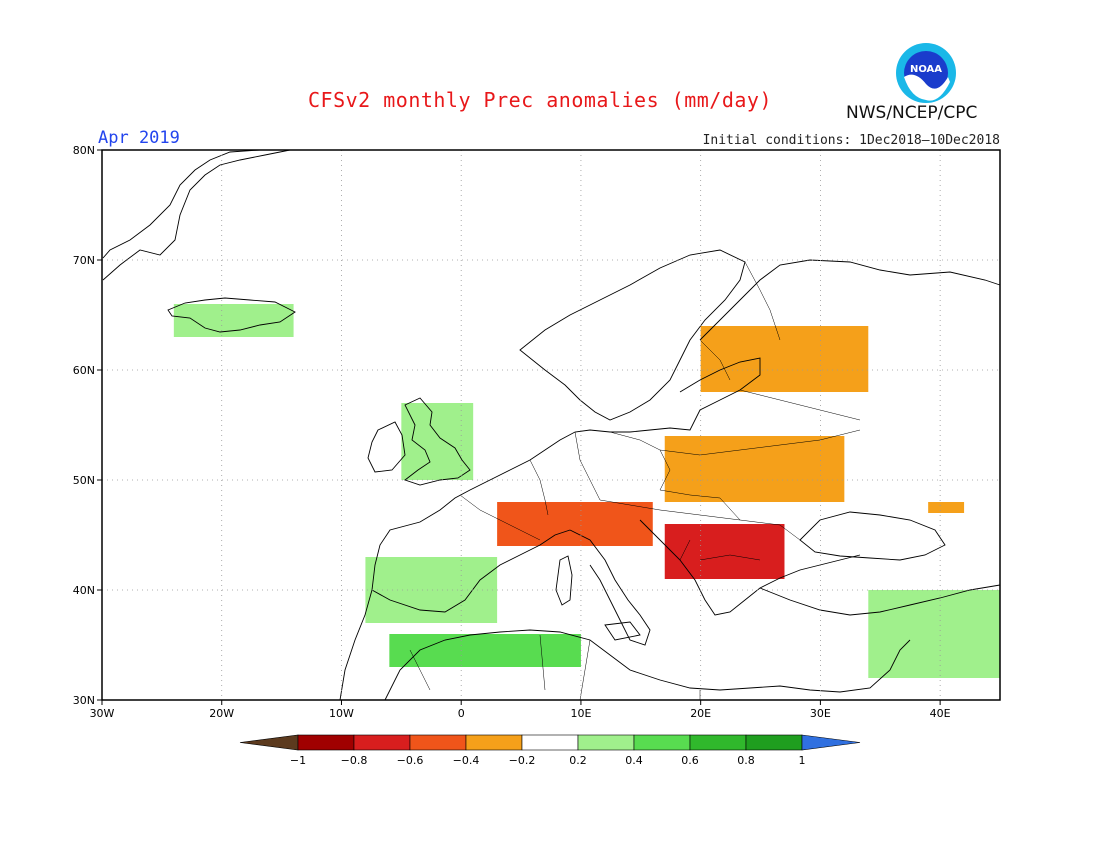 Image resolution: width=1100 pixels, height=850 pixels. I want to click on colorbar-label: −0.6, so click(410, 760).